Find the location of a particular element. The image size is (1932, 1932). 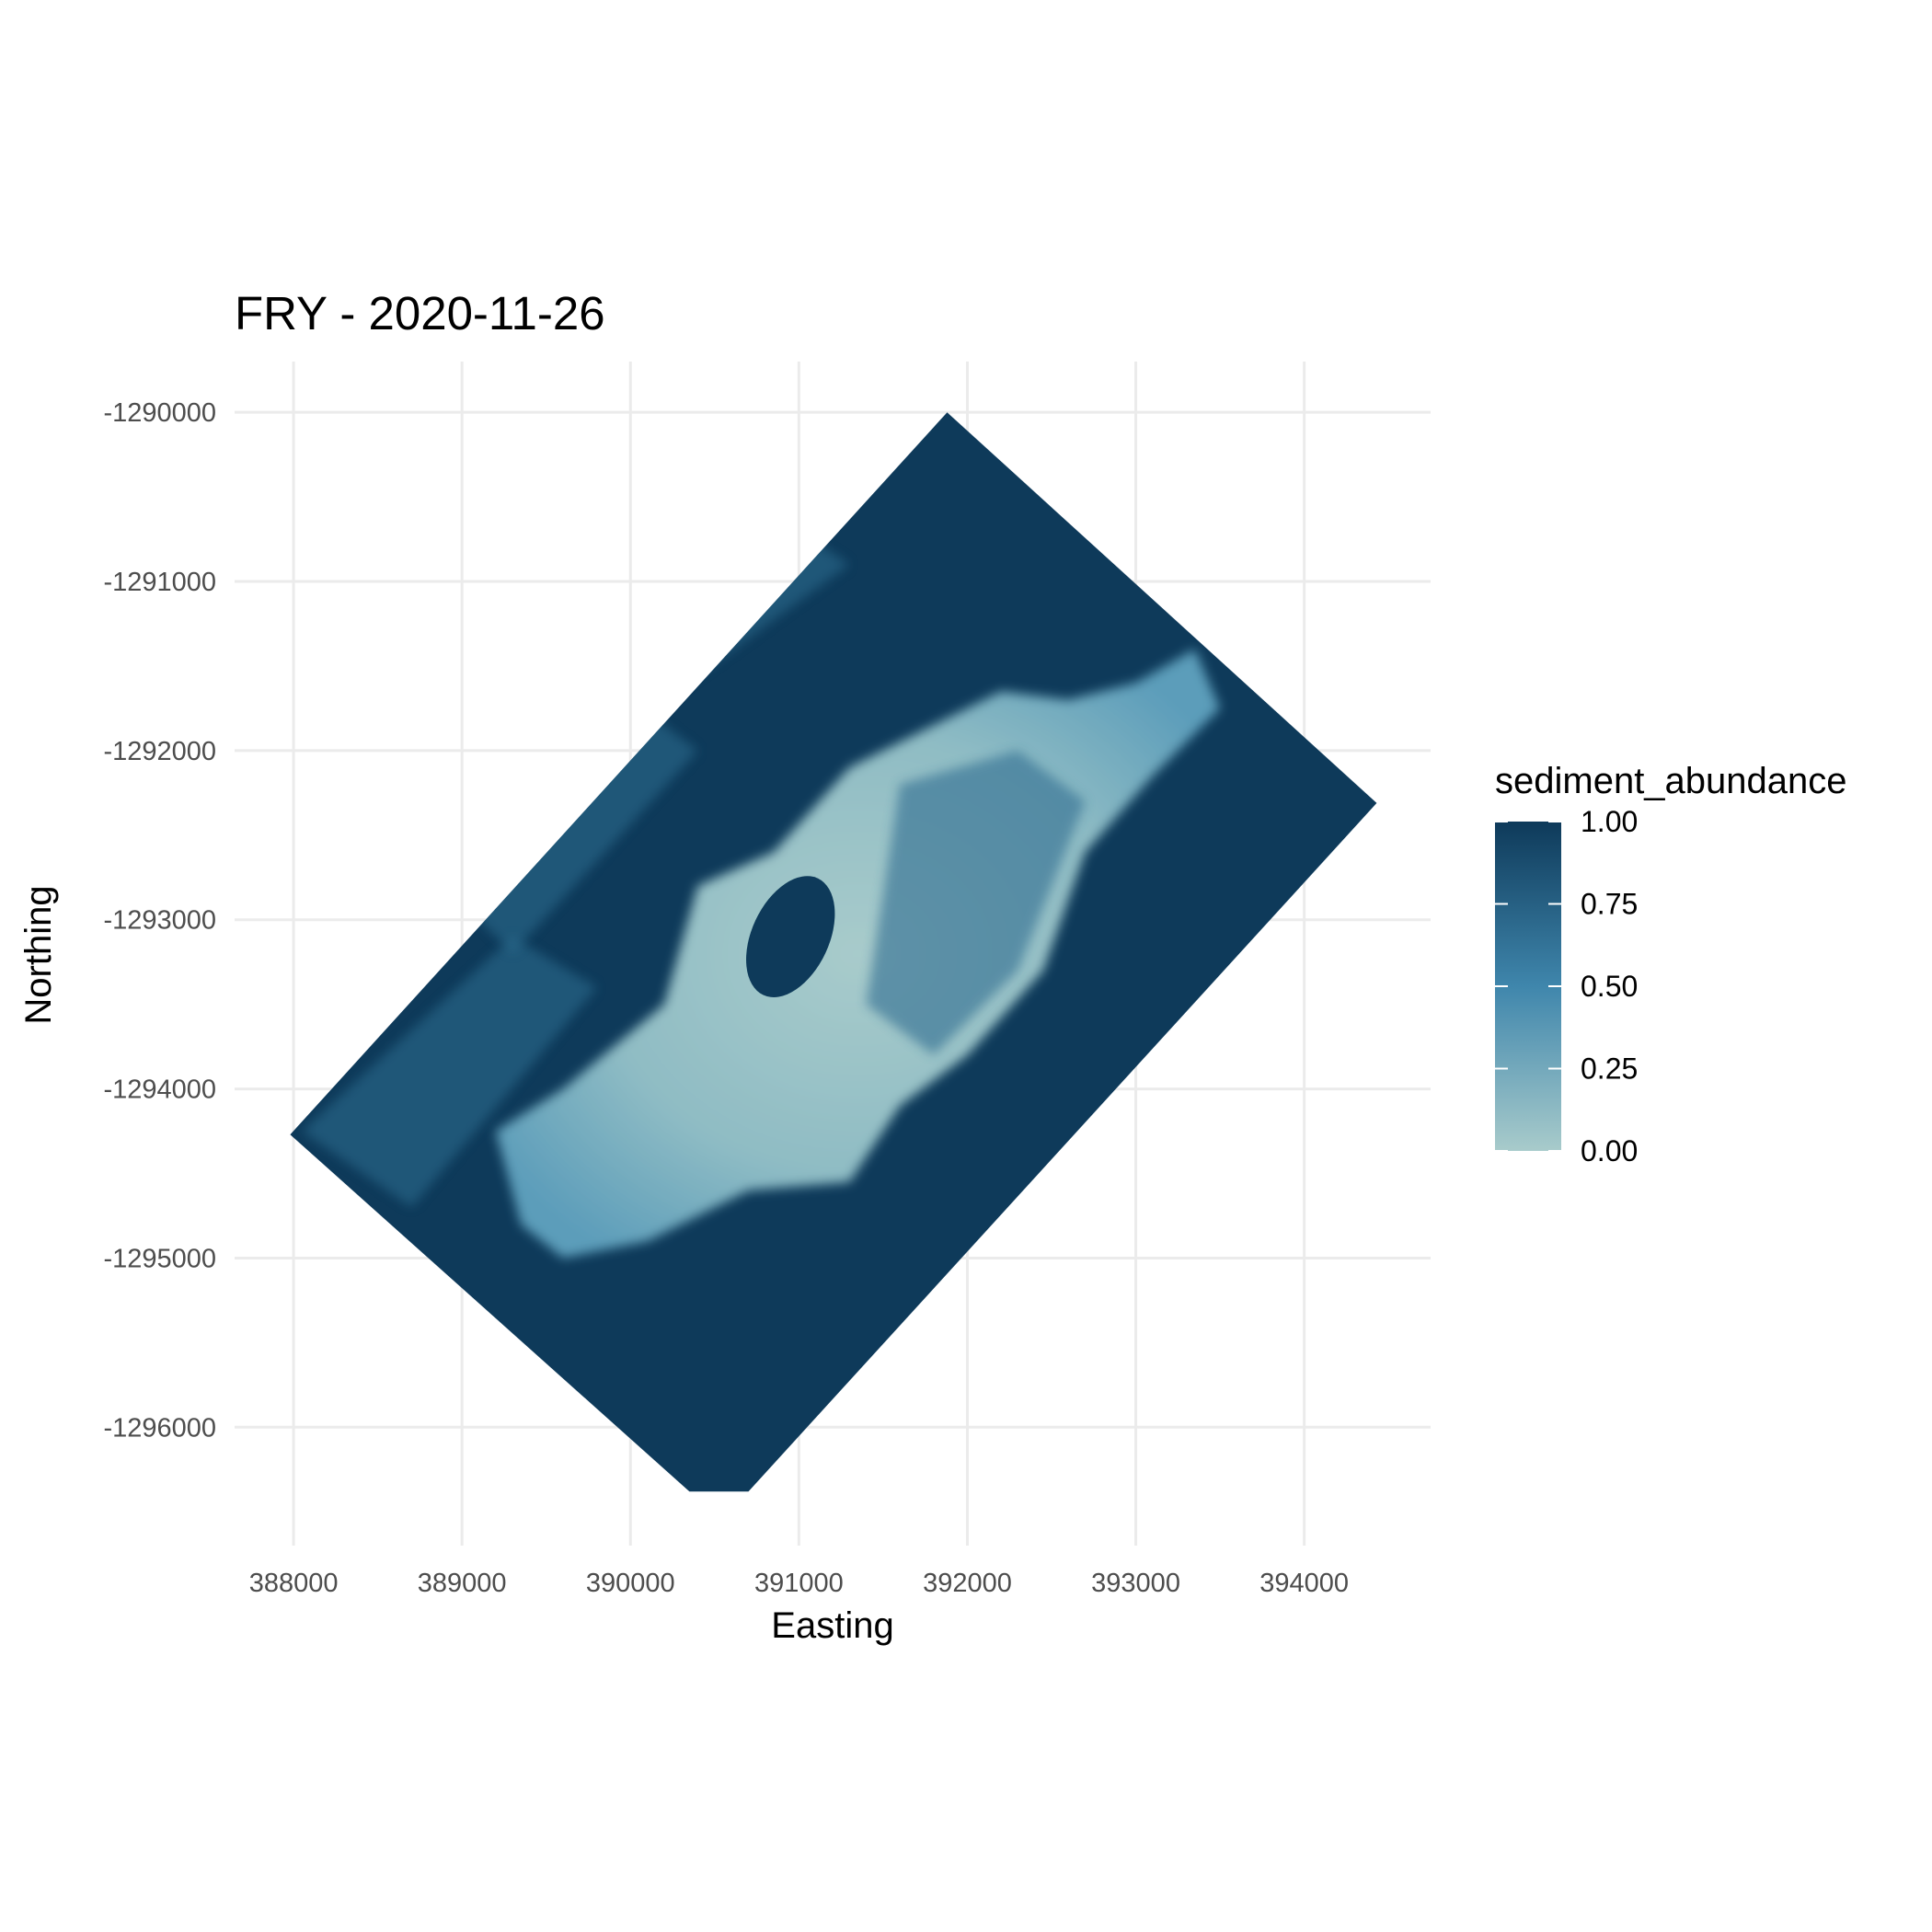

y-tick-label: -1294000 is located at coordinates (159, 1090).